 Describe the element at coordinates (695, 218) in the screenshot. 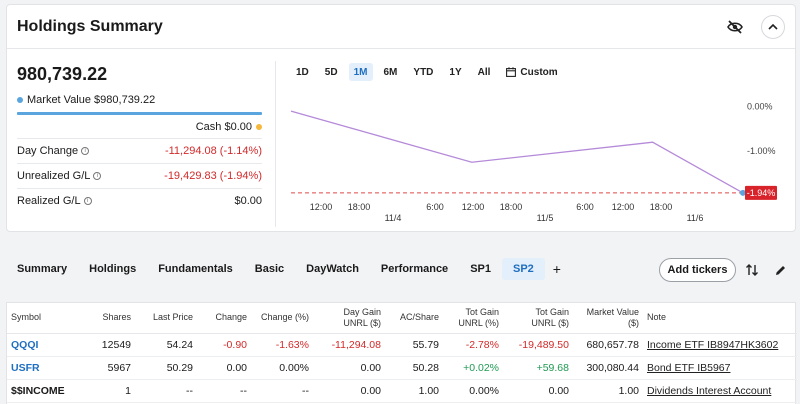

I see `day-label: 11/6` at that location.